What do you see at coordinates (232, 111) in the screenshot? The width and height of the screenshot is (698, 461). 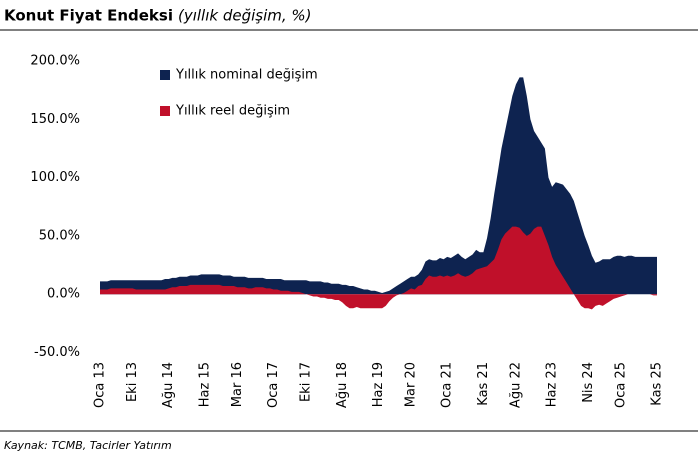 I see `legend-label: Yıllık reel değişim` at bounding box center [232, 111].